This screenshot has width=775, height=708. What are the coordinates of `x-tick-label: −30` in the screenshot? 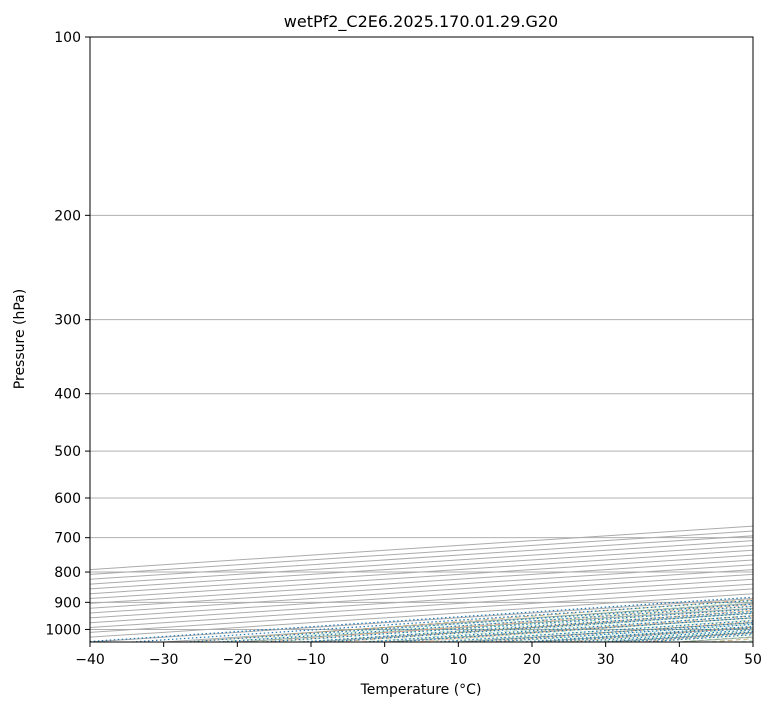 It's located at (164, 660).